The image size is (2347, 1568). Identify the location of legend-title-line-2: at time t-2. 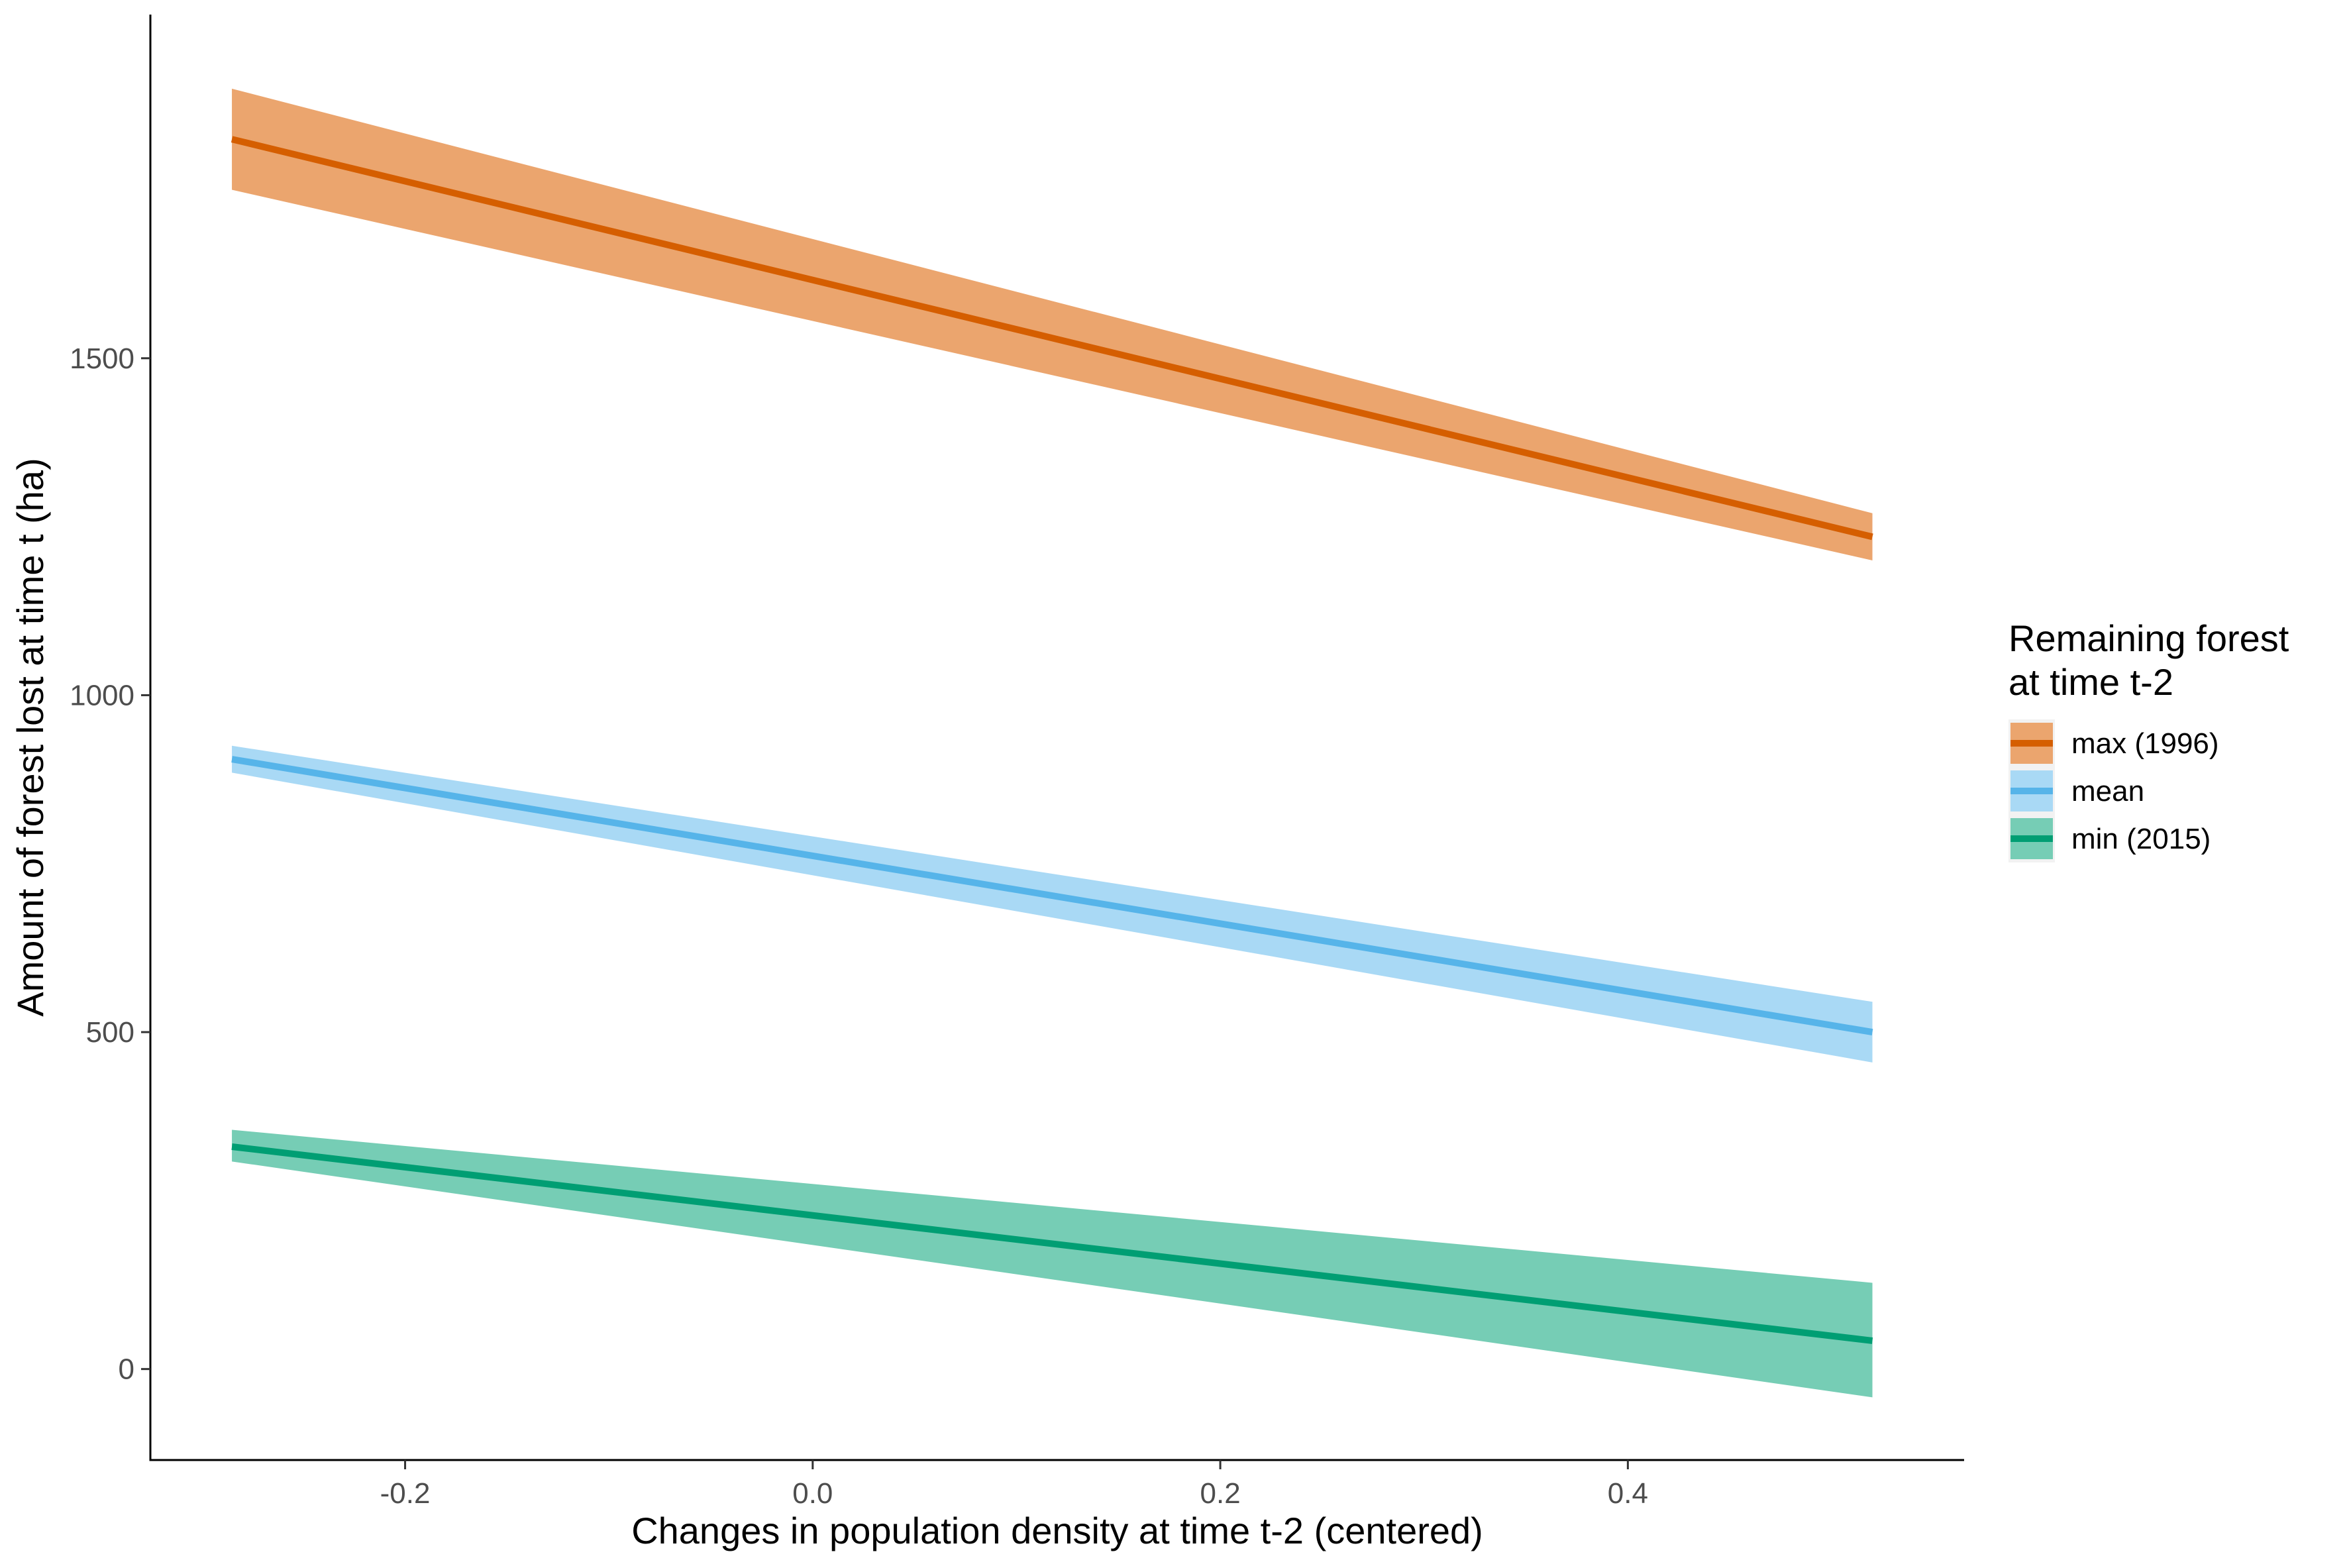
(2090, 682).